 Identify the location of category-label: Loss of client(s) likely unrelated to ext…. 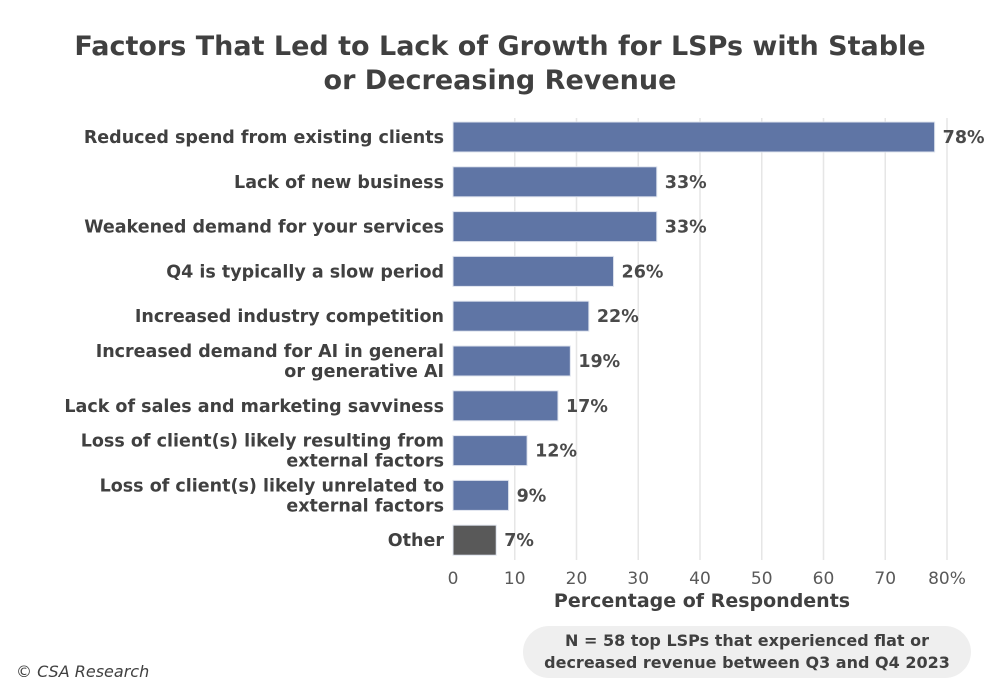
(272, 496).